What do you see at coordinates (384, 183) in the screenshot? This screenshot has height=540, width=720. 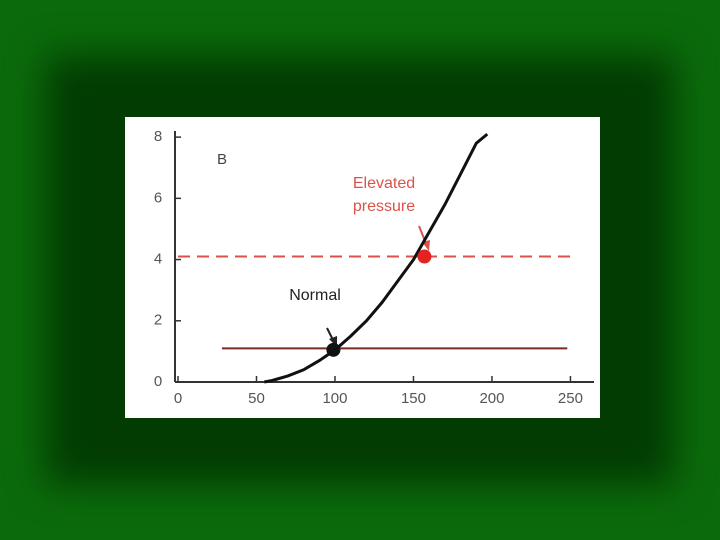 I see `annotation: Elevated` at bounding box center [384, 183].